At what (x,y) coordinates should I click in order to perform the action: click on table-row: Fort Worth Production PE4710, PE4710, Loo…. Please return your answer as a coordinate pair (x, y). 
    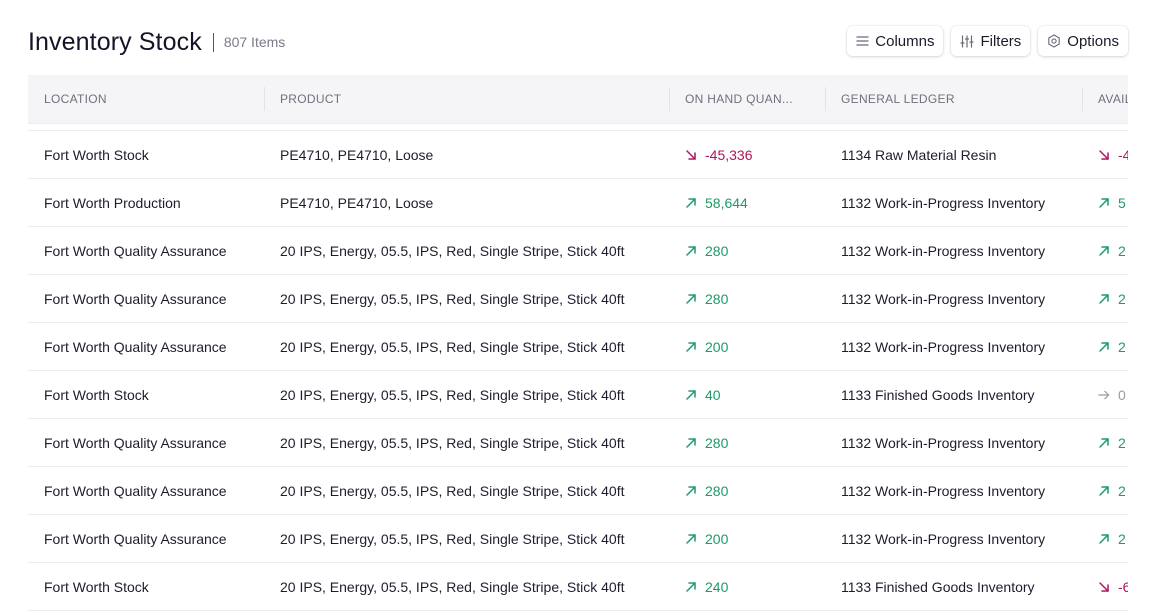
    Looking at the image, I should click on (578, 203).